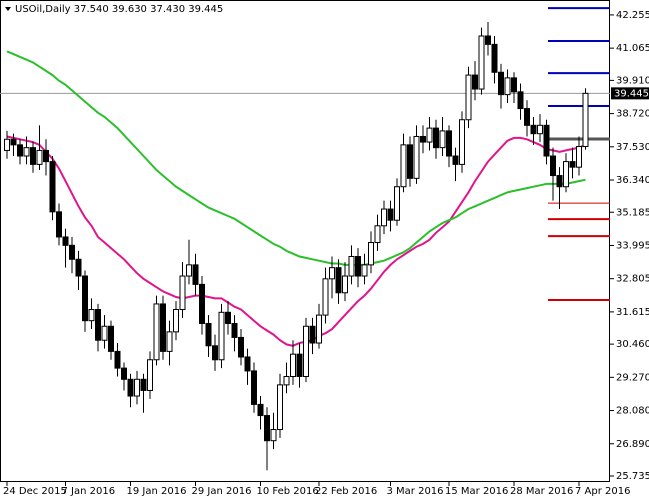 Image resolution: width=649 pixels, height=500 pixels. I want to click on y-tick-label: 28.080, so click(632, 411).